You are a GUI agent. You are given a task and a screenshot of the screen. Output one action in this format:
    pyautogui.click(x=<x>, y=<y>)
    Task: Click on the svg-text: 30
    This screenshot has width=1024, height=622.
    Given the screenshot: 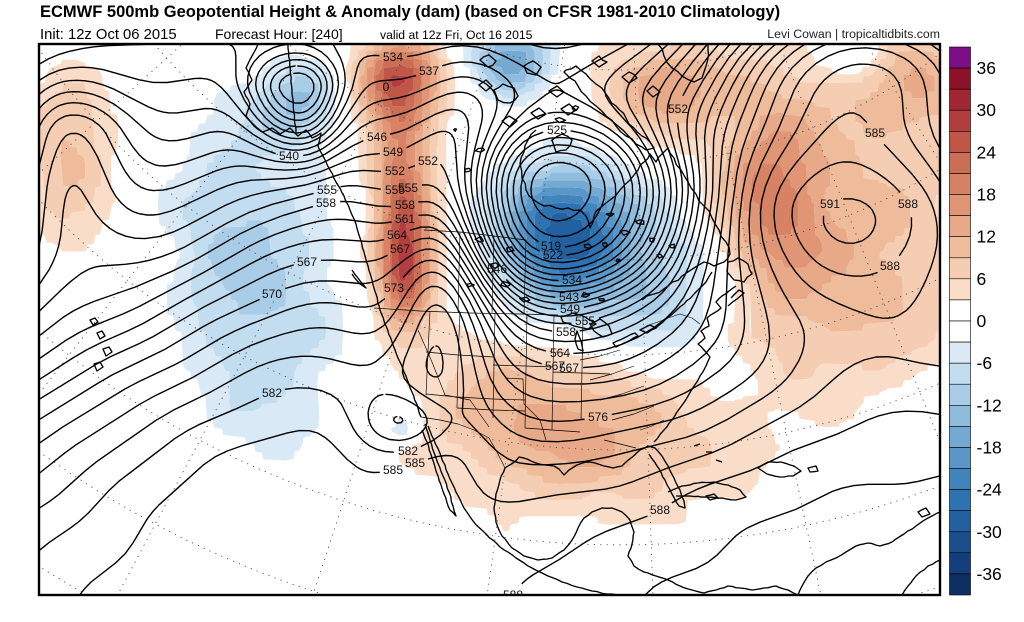 What is the action you would take?
    pyautogui.click(x=987, y=110)
    